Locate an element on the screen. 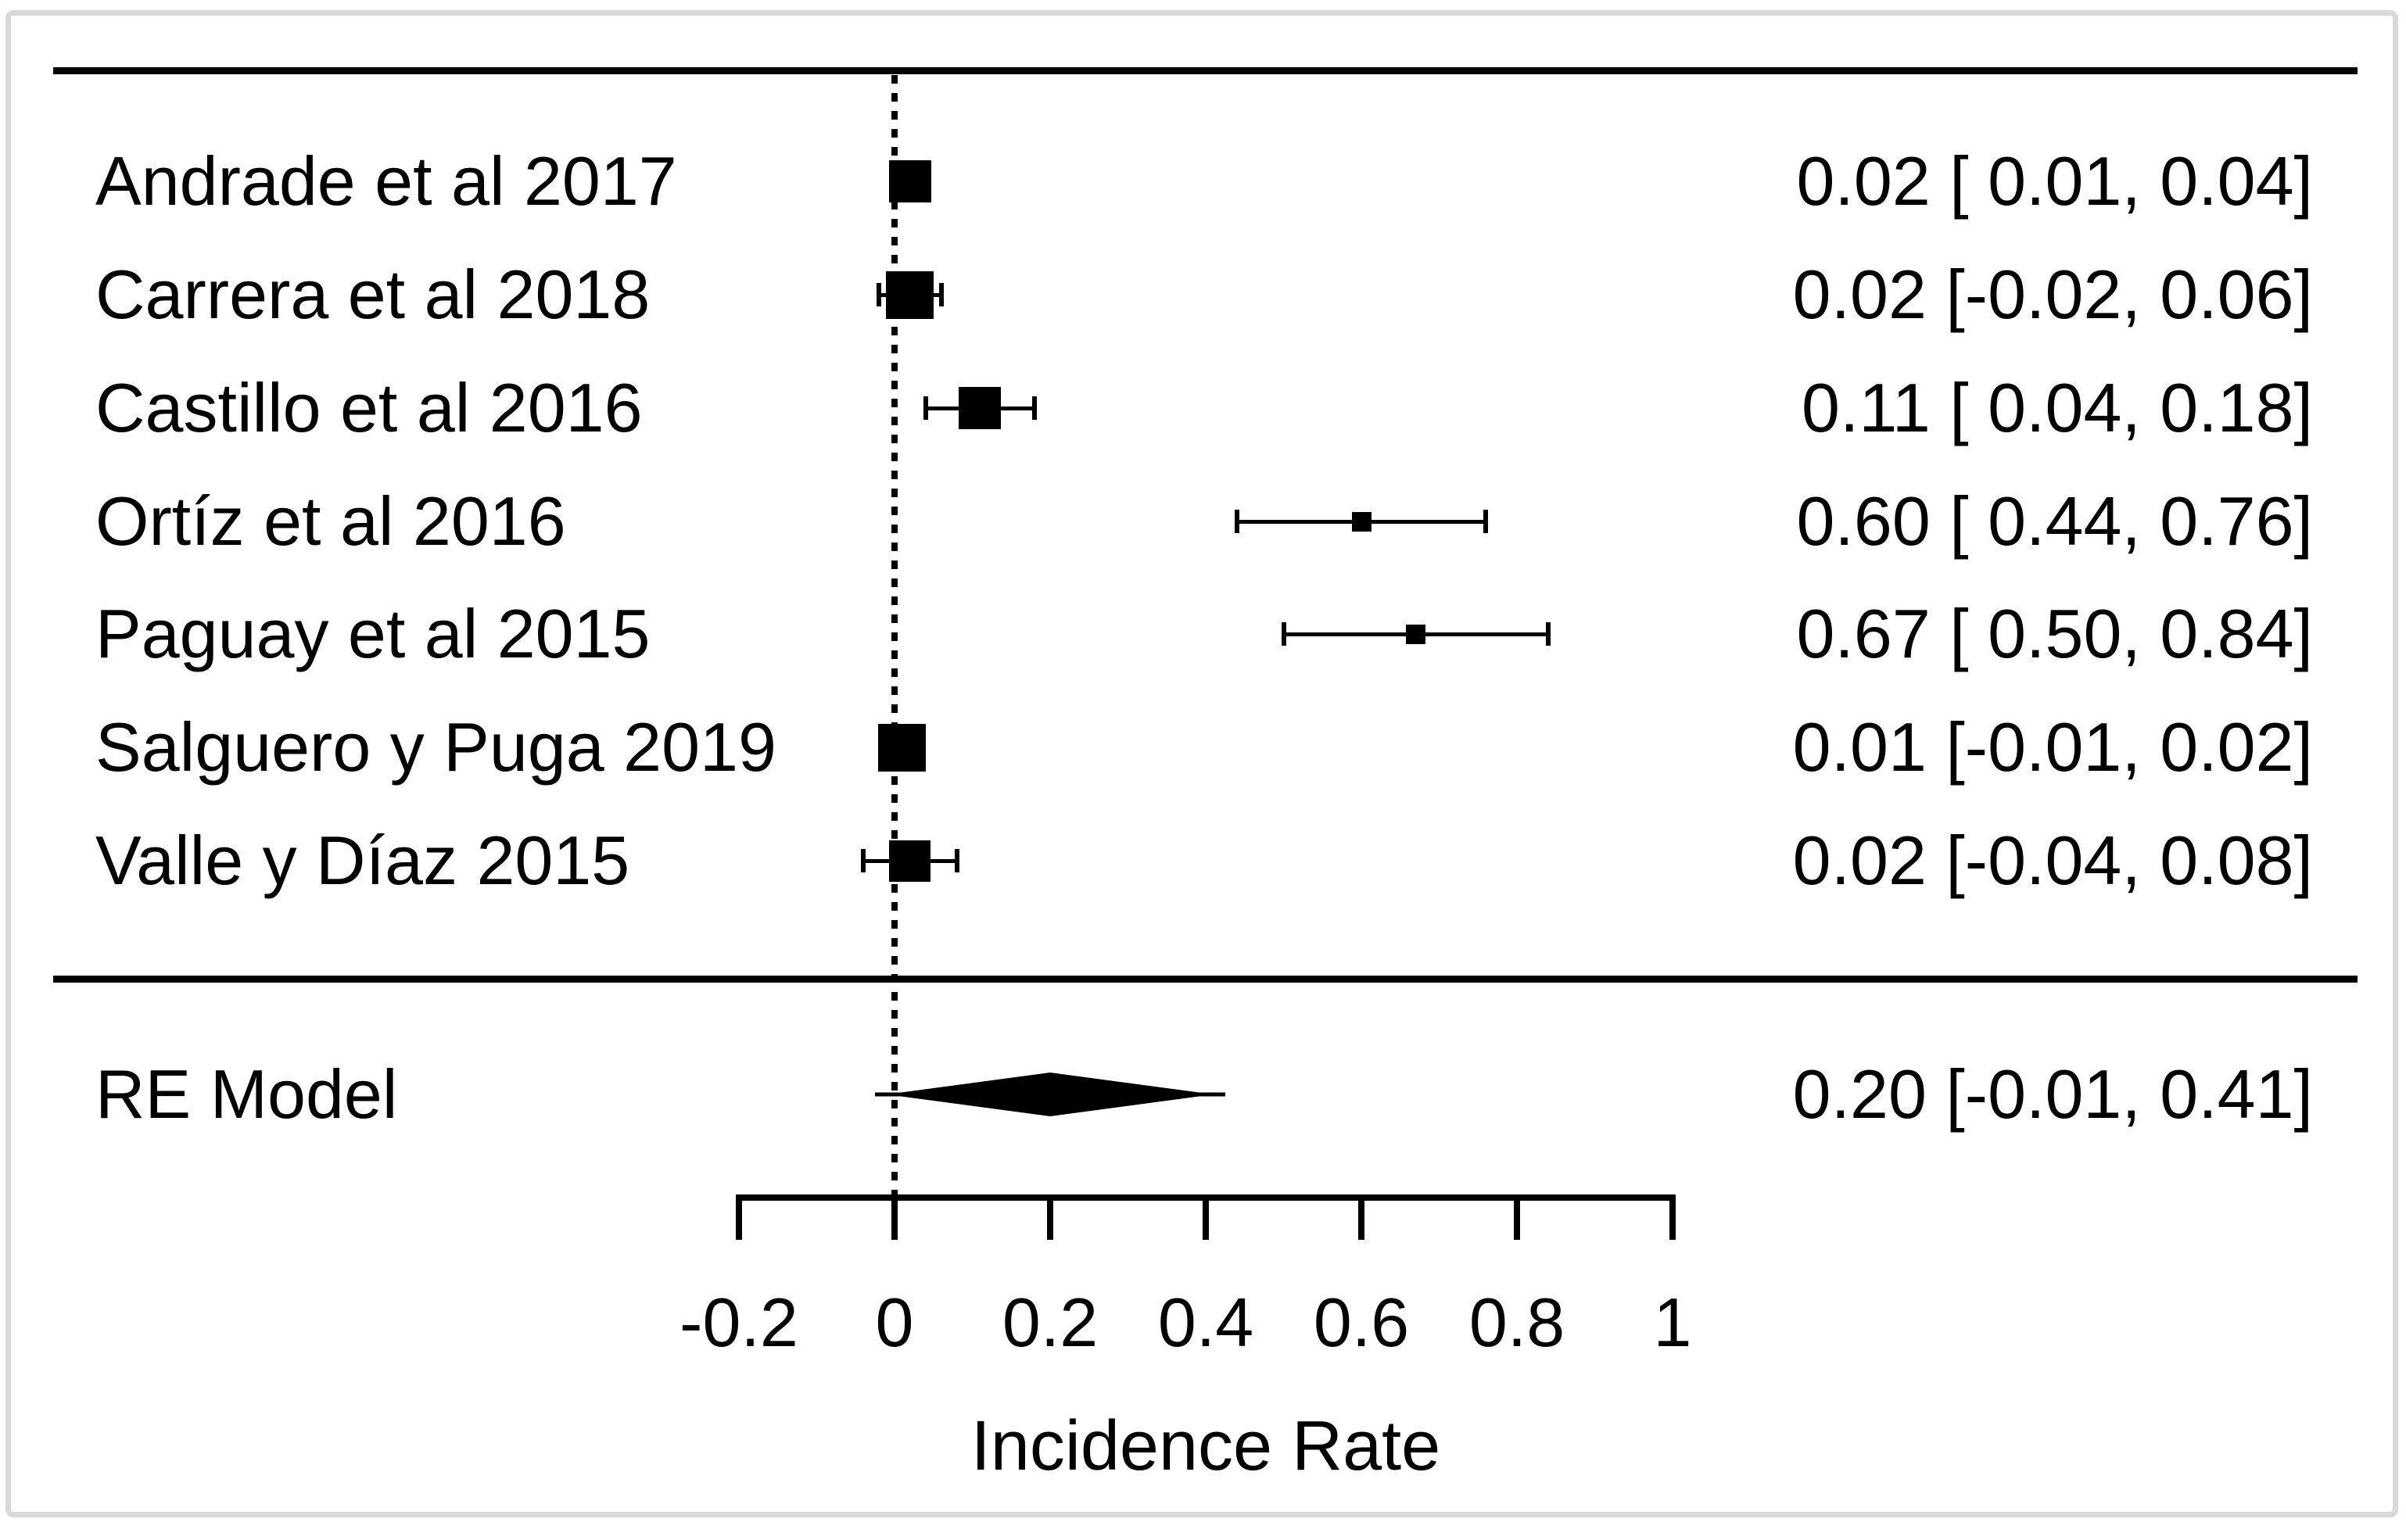 The image size is (2406, 1540). study-label: Carrera et al 2018 is located at coordinates (373, 294).